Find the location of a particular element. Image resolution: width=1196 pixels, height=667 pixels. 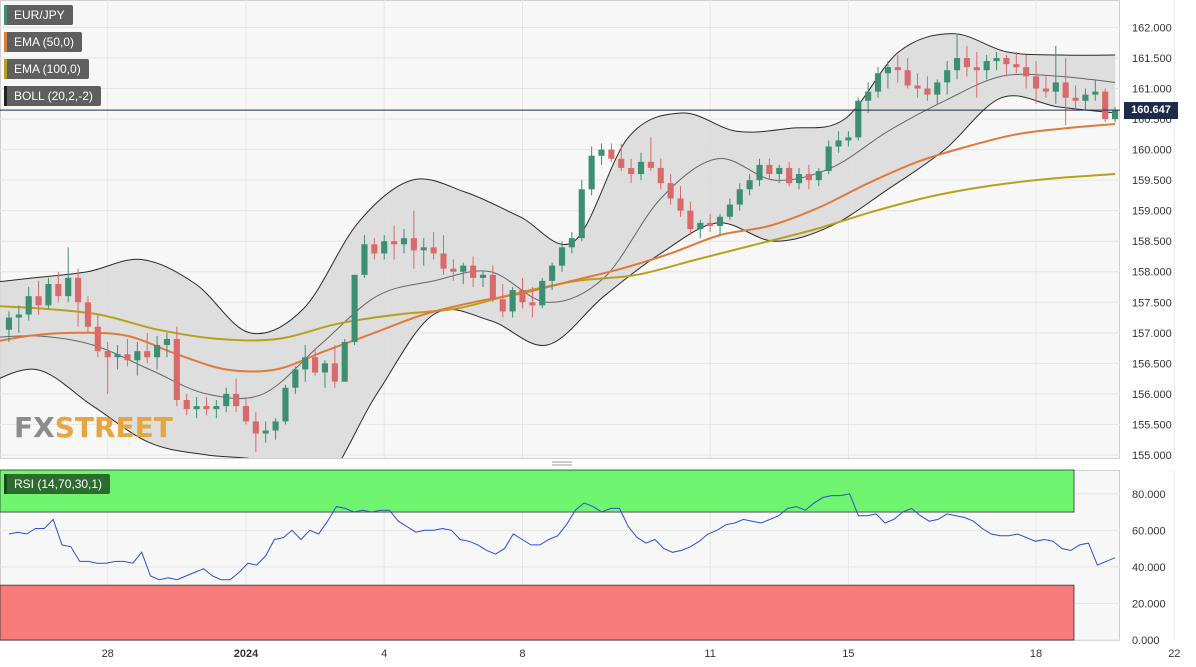

rsi-tick-label: 80.000 is located at coordinates (1149, 495).